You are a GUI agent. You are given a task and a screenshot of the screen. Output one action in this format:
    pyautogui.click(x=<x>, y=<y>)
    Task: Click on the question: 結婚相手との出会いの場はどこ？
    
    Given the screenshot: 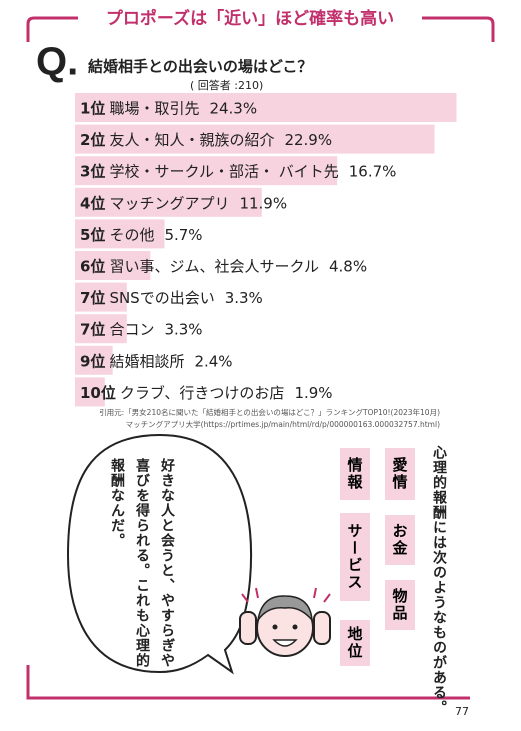 What is the action you would take?
    pyautogui.click(x=200, y=67)
    